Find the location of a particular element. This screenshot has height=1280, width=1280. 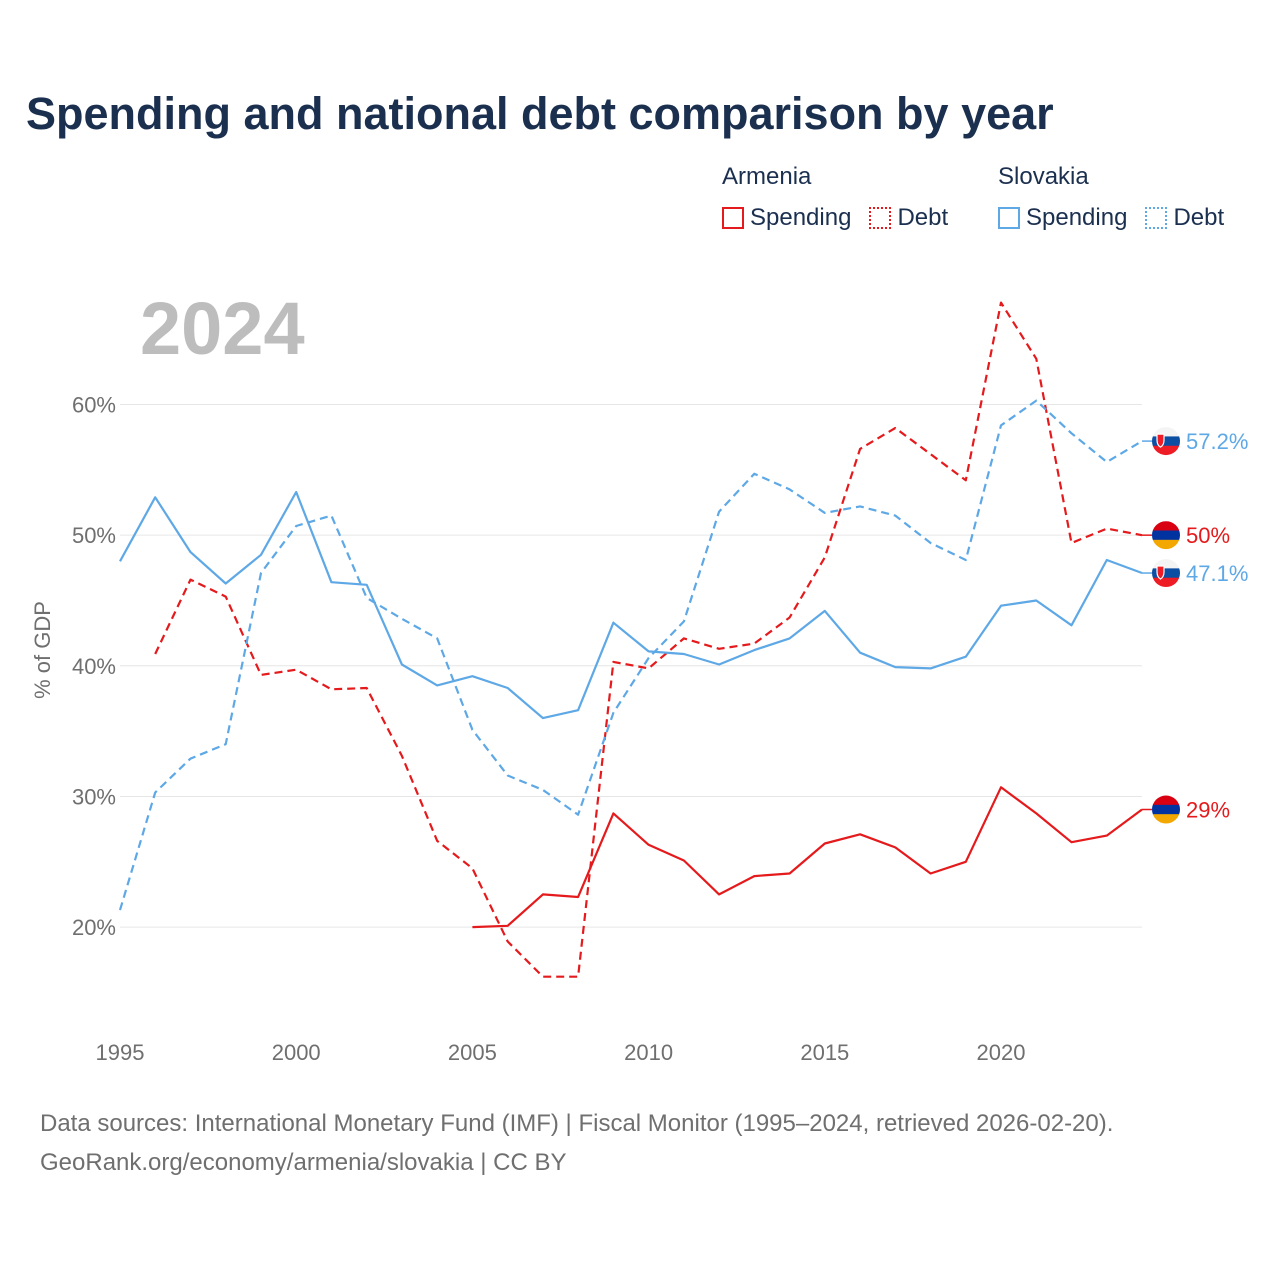

y-tick-label: 30% is located at coordinates (94, 796).